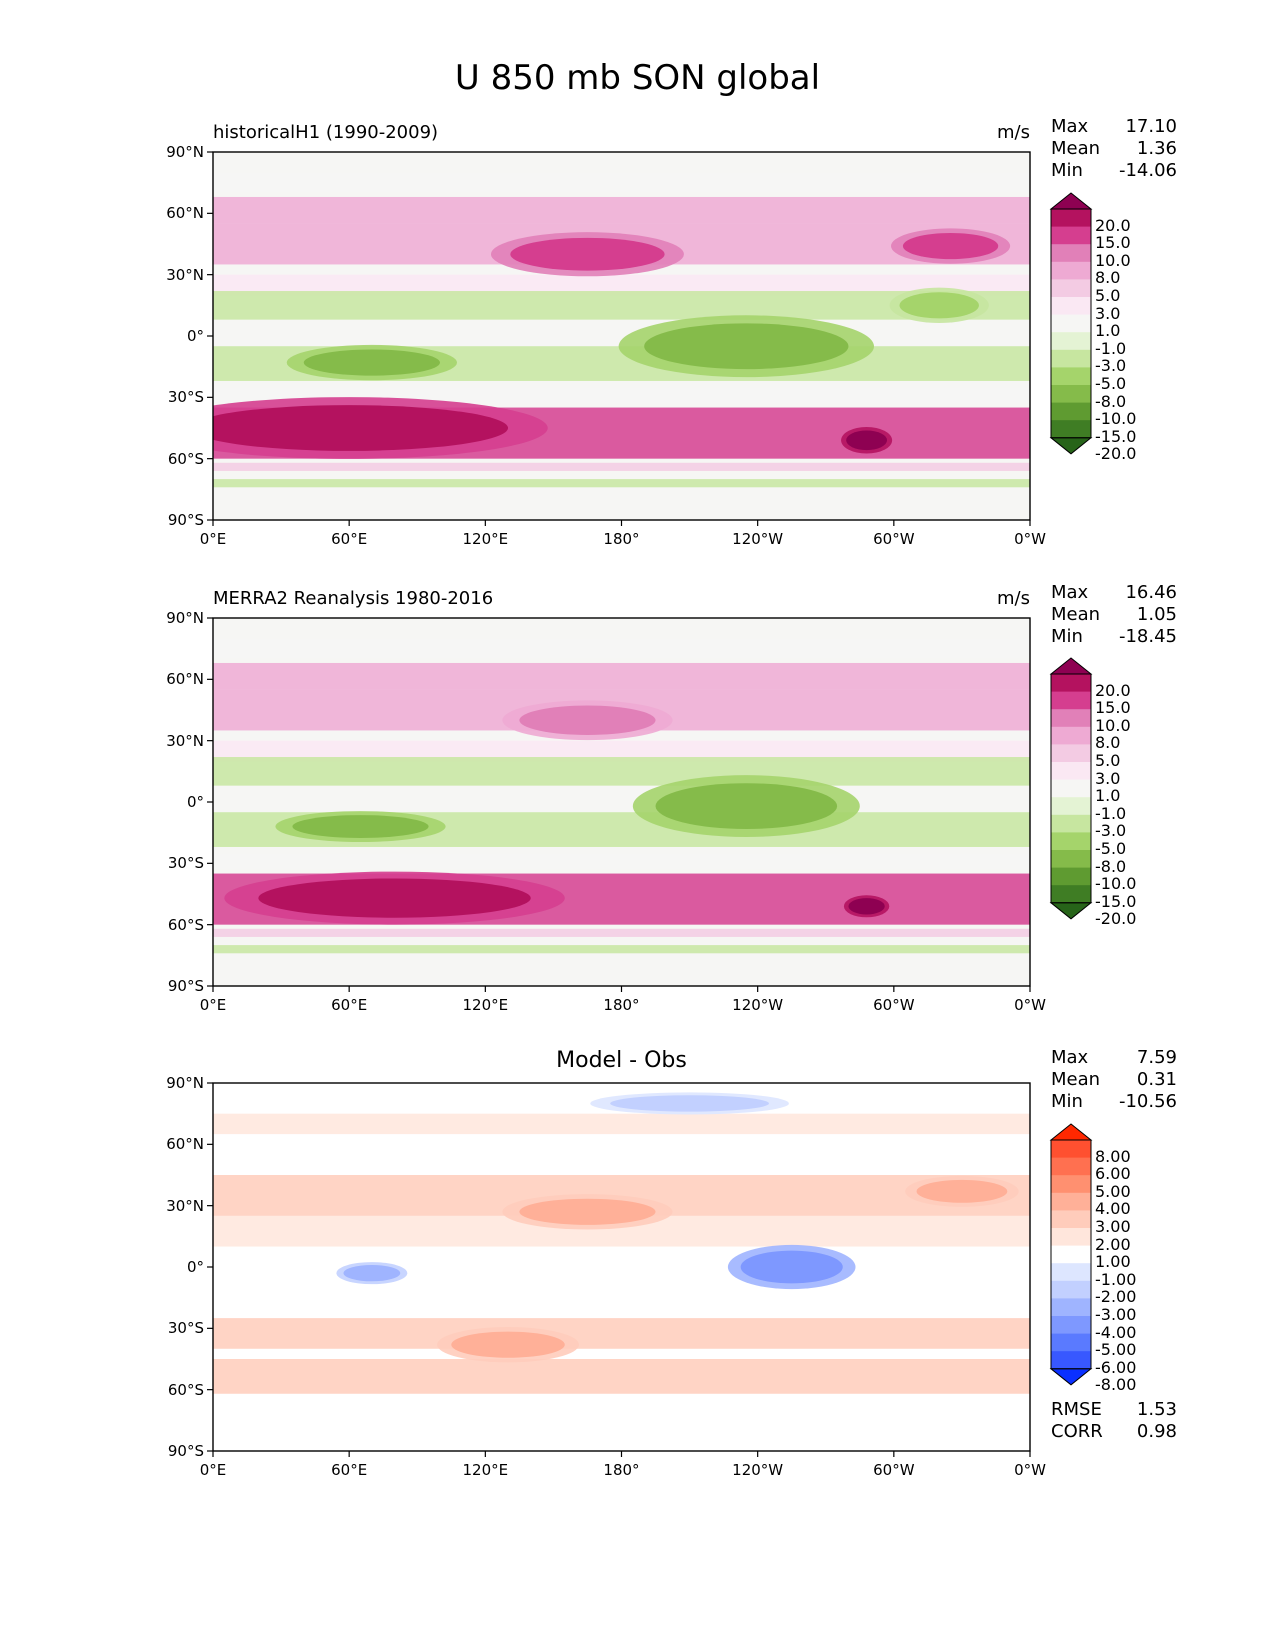 The width and height of the screenshot is (1275, 1650). Describe the element at coordinates (326, 132) in the screenshot. I see `panel-title: historicalH1 (1990-2009)` at that location.